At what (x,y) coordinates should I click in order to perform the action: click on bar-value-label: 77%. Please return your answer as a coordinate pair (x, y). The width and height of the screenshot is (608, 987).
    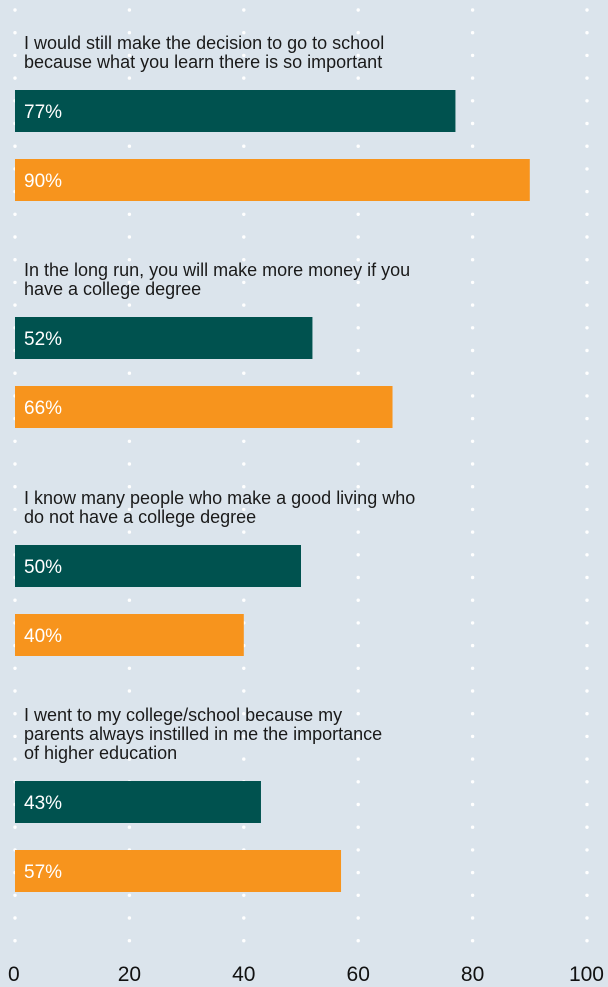
    Looking at the image, I should click on (43, 112).